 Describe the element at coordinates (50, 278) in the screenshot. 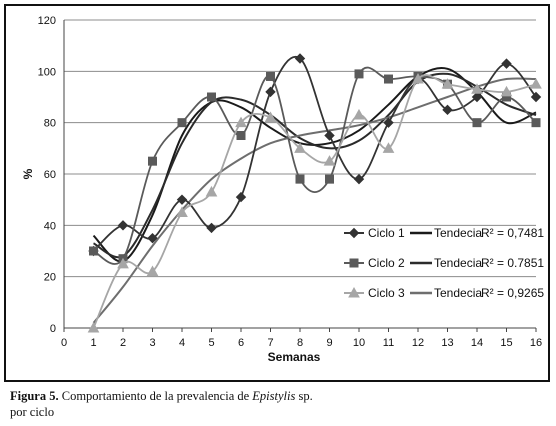

I see `y-tick-label: 20` at that location.